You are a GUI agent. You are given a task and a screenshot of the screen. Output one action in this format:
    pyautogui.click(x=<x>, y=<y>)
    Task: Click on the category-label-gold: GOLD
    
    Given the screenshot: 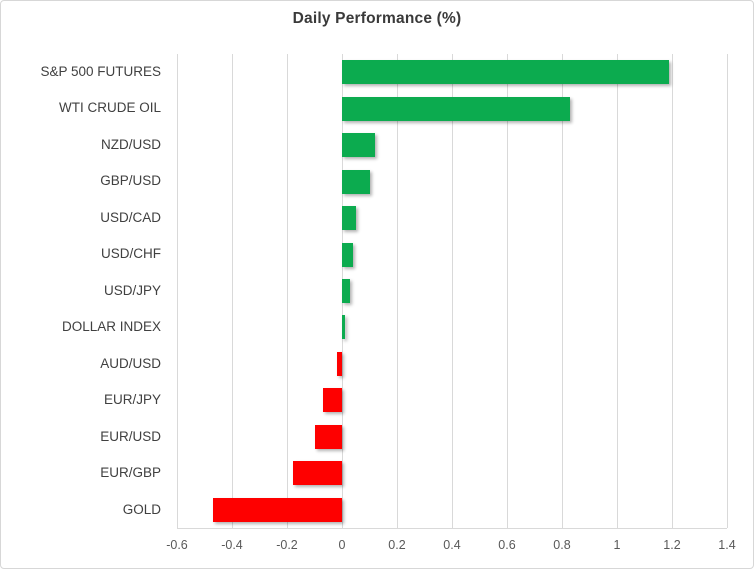 What is the action you would take?
    pyautogui.click(x=141, y=509)
    